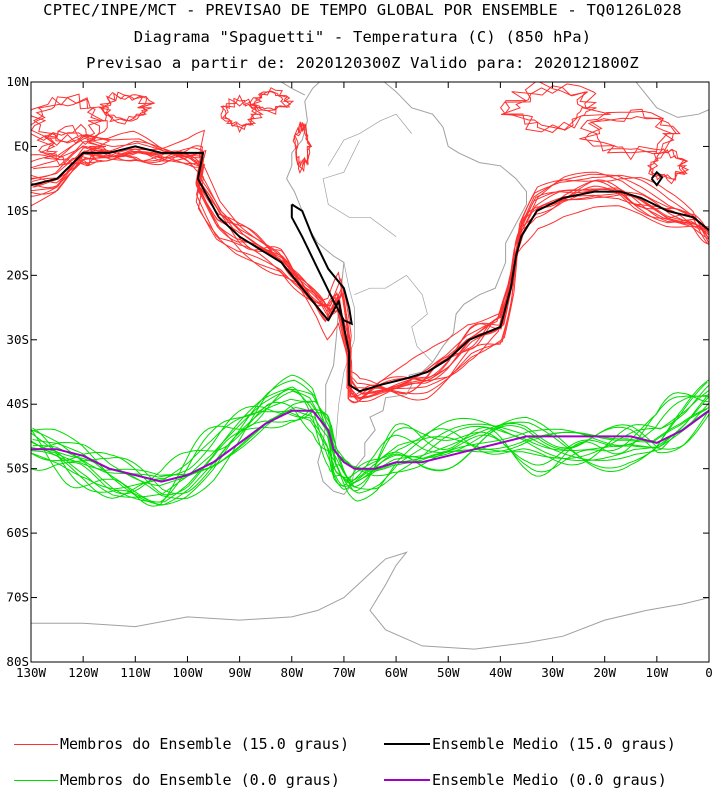 The image size is (725, 792). I want to click on y-tick-label: 30S, so click(17, 339).